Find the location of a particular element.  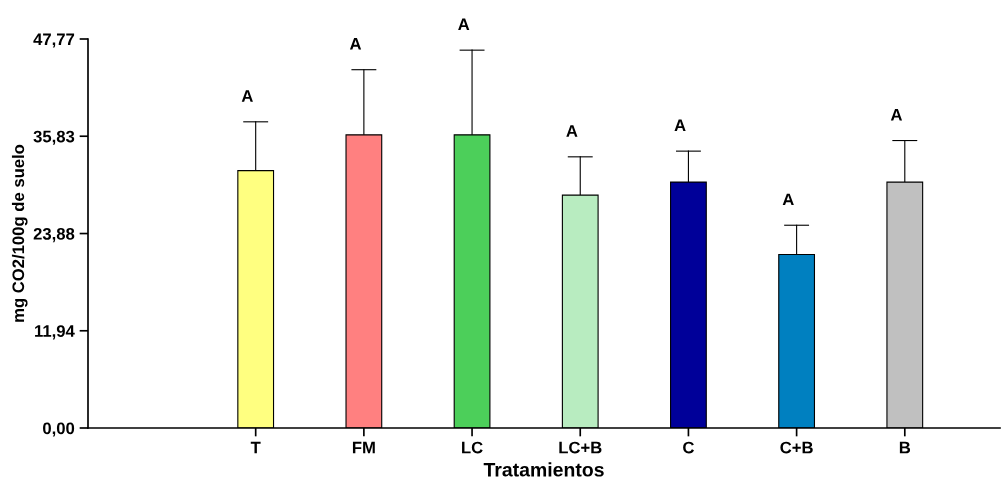

y-tick-label: 47,77 is located at coordinates (54, 40).